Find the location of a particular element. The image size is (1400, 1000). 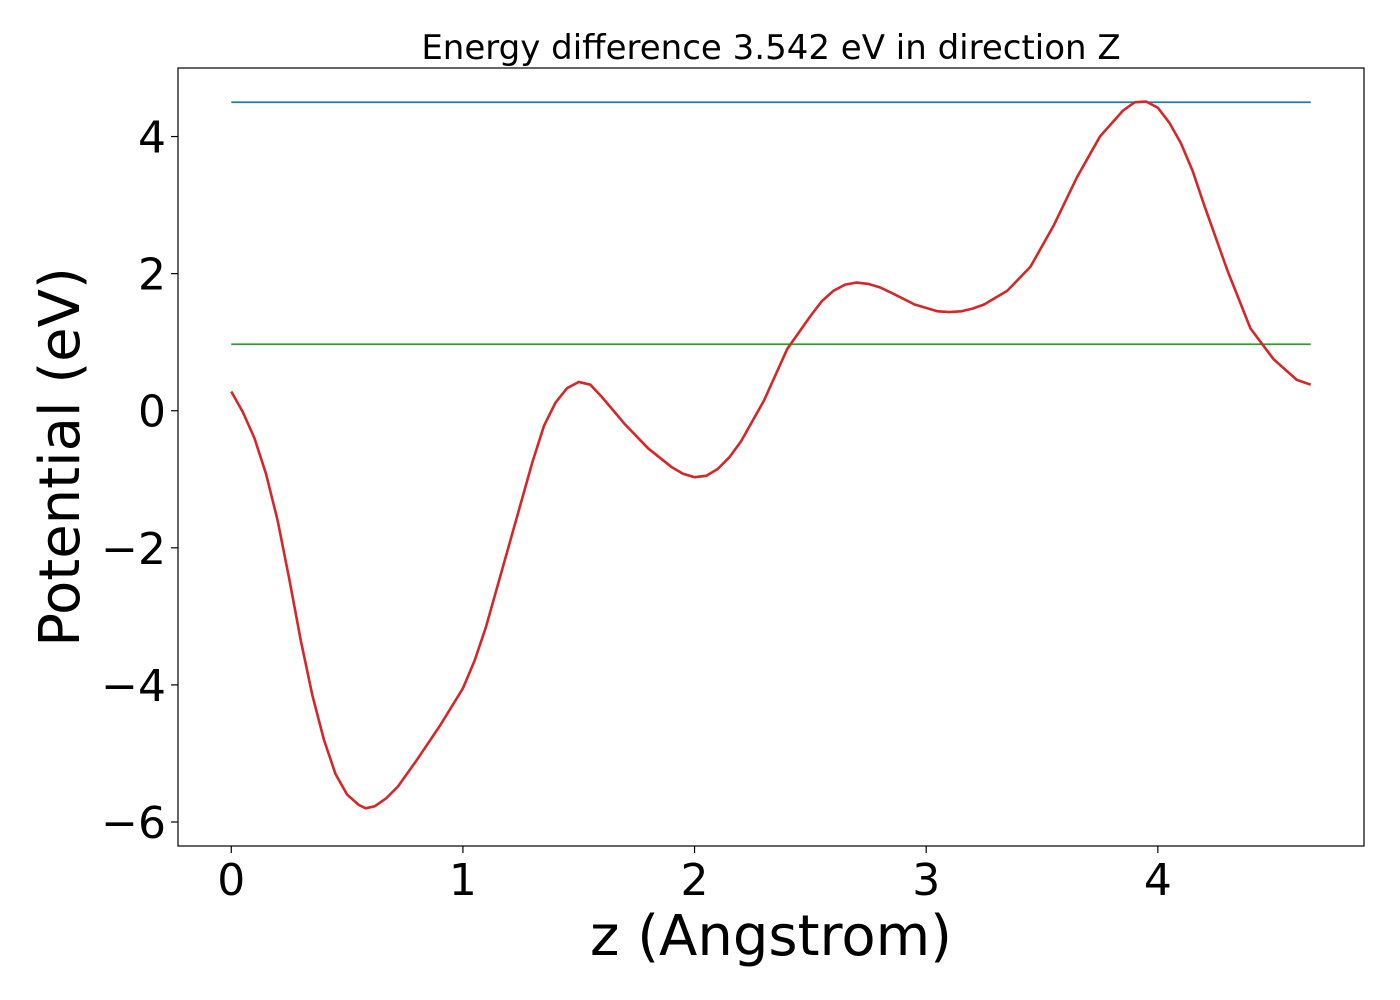

x-axis-label: z (Angstrom) is located at coordinates (771, 936).